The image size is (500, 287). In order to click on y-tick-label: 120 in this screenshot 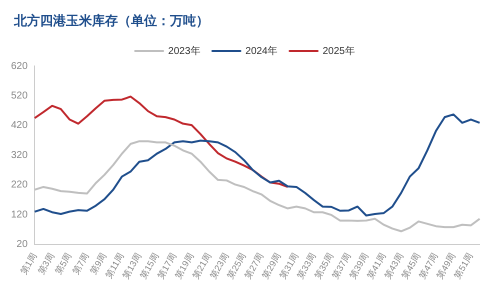, I will do `click(19, 214)`.